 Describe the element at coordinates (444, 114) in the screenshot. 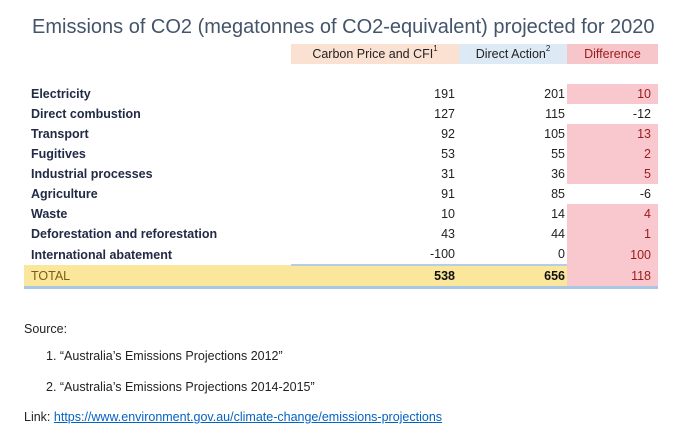

I see `row-carbon-price: 127` at that location.